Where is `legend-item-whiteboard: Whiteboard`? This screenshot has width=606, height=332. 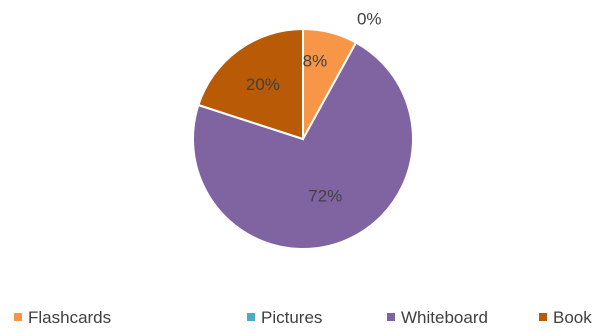
legend-item-whiteboard: Whiteboard is located at coordinates (437, 317).